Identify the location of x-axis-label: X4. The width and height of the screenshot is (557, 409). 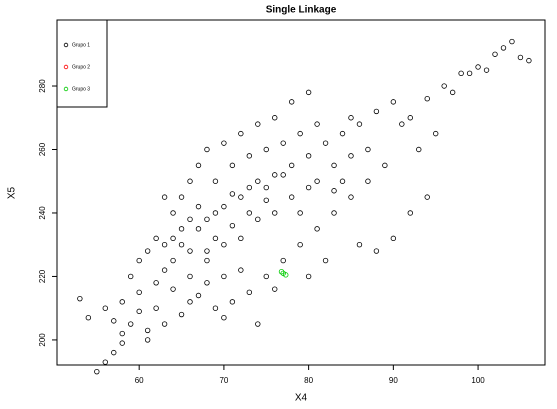
(301, 398).